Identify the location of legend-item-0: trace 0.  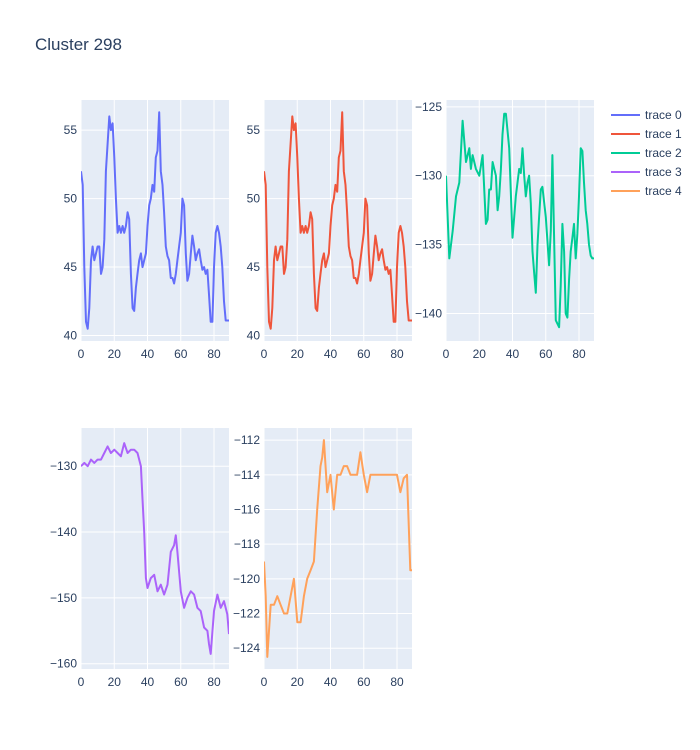
(646, 115).